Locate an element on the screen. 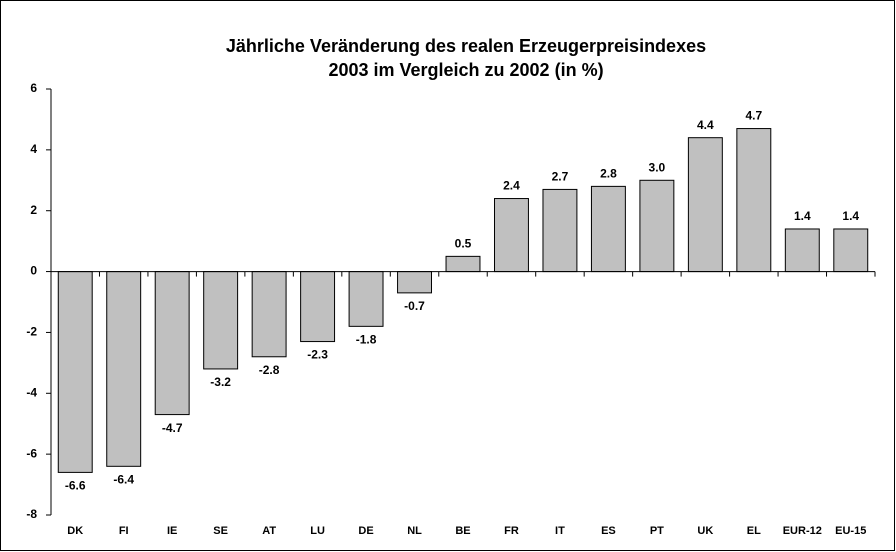 The image size is (896, 552). value-label: -3.2 is located at coordinates (220, 382).